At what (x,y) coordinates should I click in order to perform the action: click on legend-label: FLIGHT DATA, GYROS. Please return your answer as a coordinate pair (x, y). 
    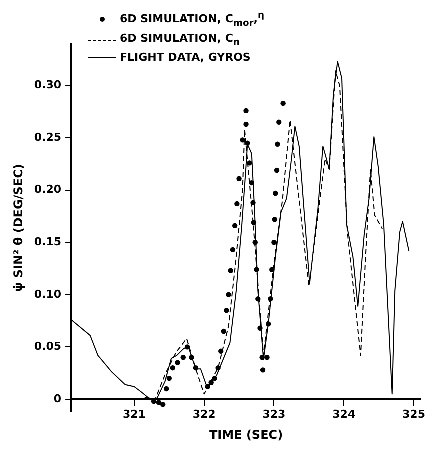
    Looking at the image, I should click on (185, 58).